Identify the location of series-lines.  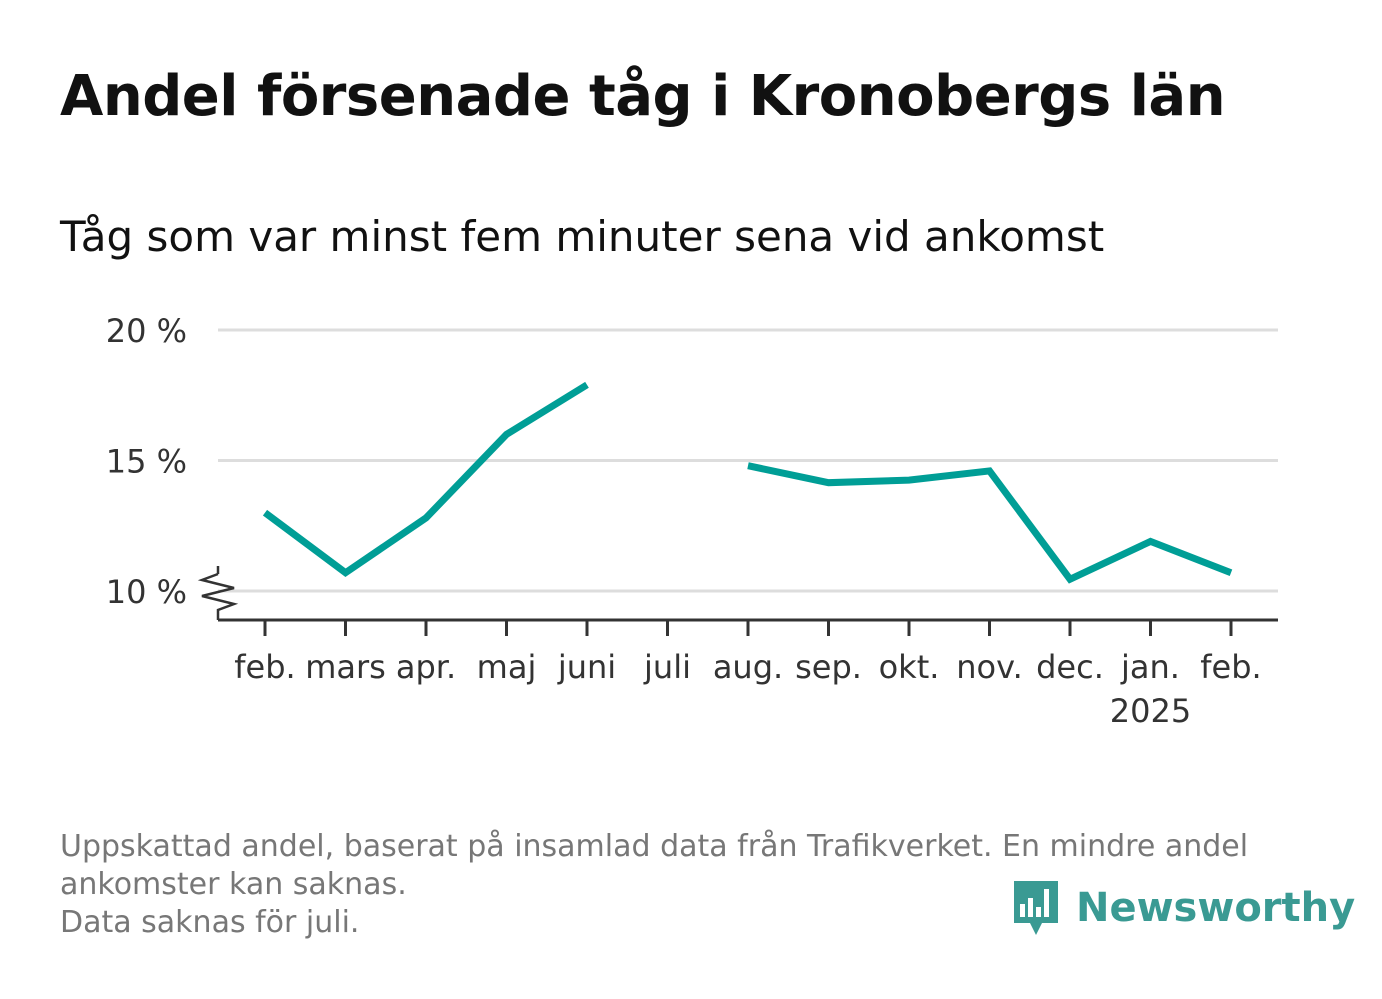
(747, 482).